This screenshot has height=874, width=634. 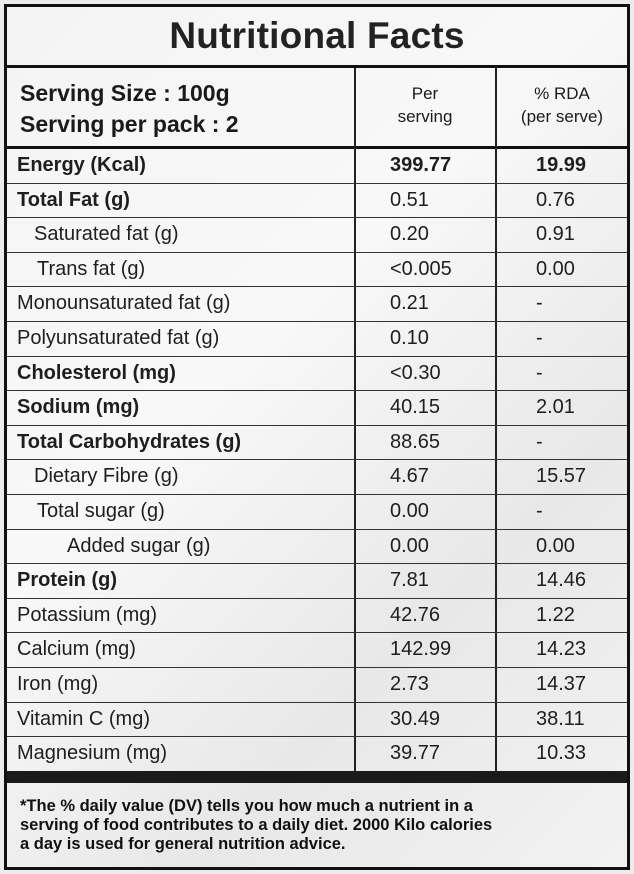 What do you see at coordinates (317, 581) in the screenshot?
I see `table-row: Protein (g) 7.81 14.46` at bounding box center [317, 581].